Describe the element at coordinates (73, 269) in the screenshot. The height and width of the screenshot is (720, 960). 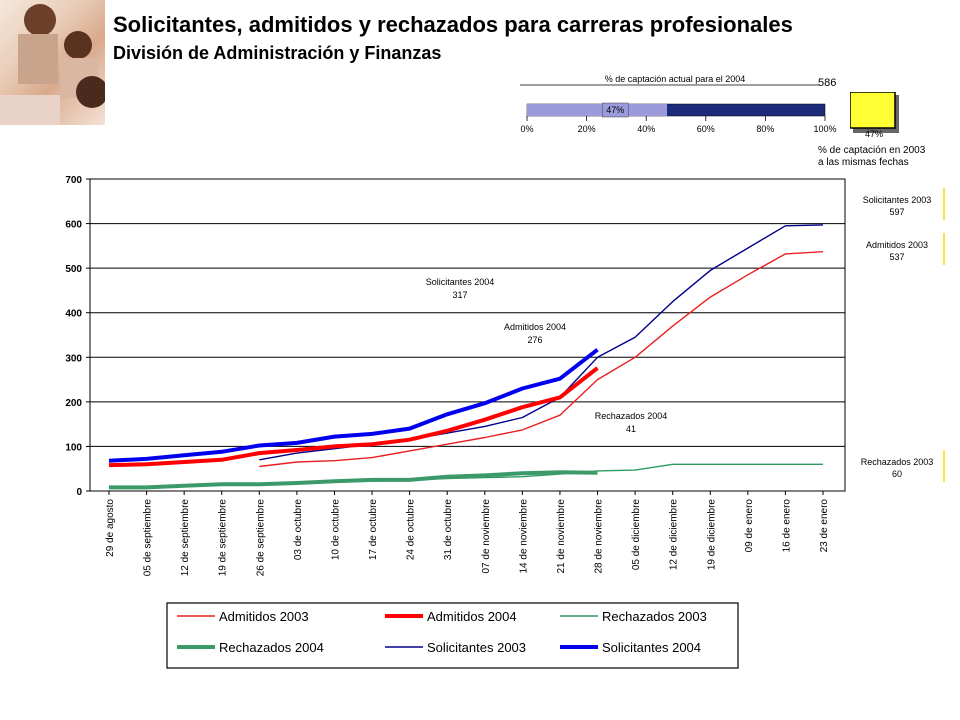
I see `y-tick-label: 500` at that location.